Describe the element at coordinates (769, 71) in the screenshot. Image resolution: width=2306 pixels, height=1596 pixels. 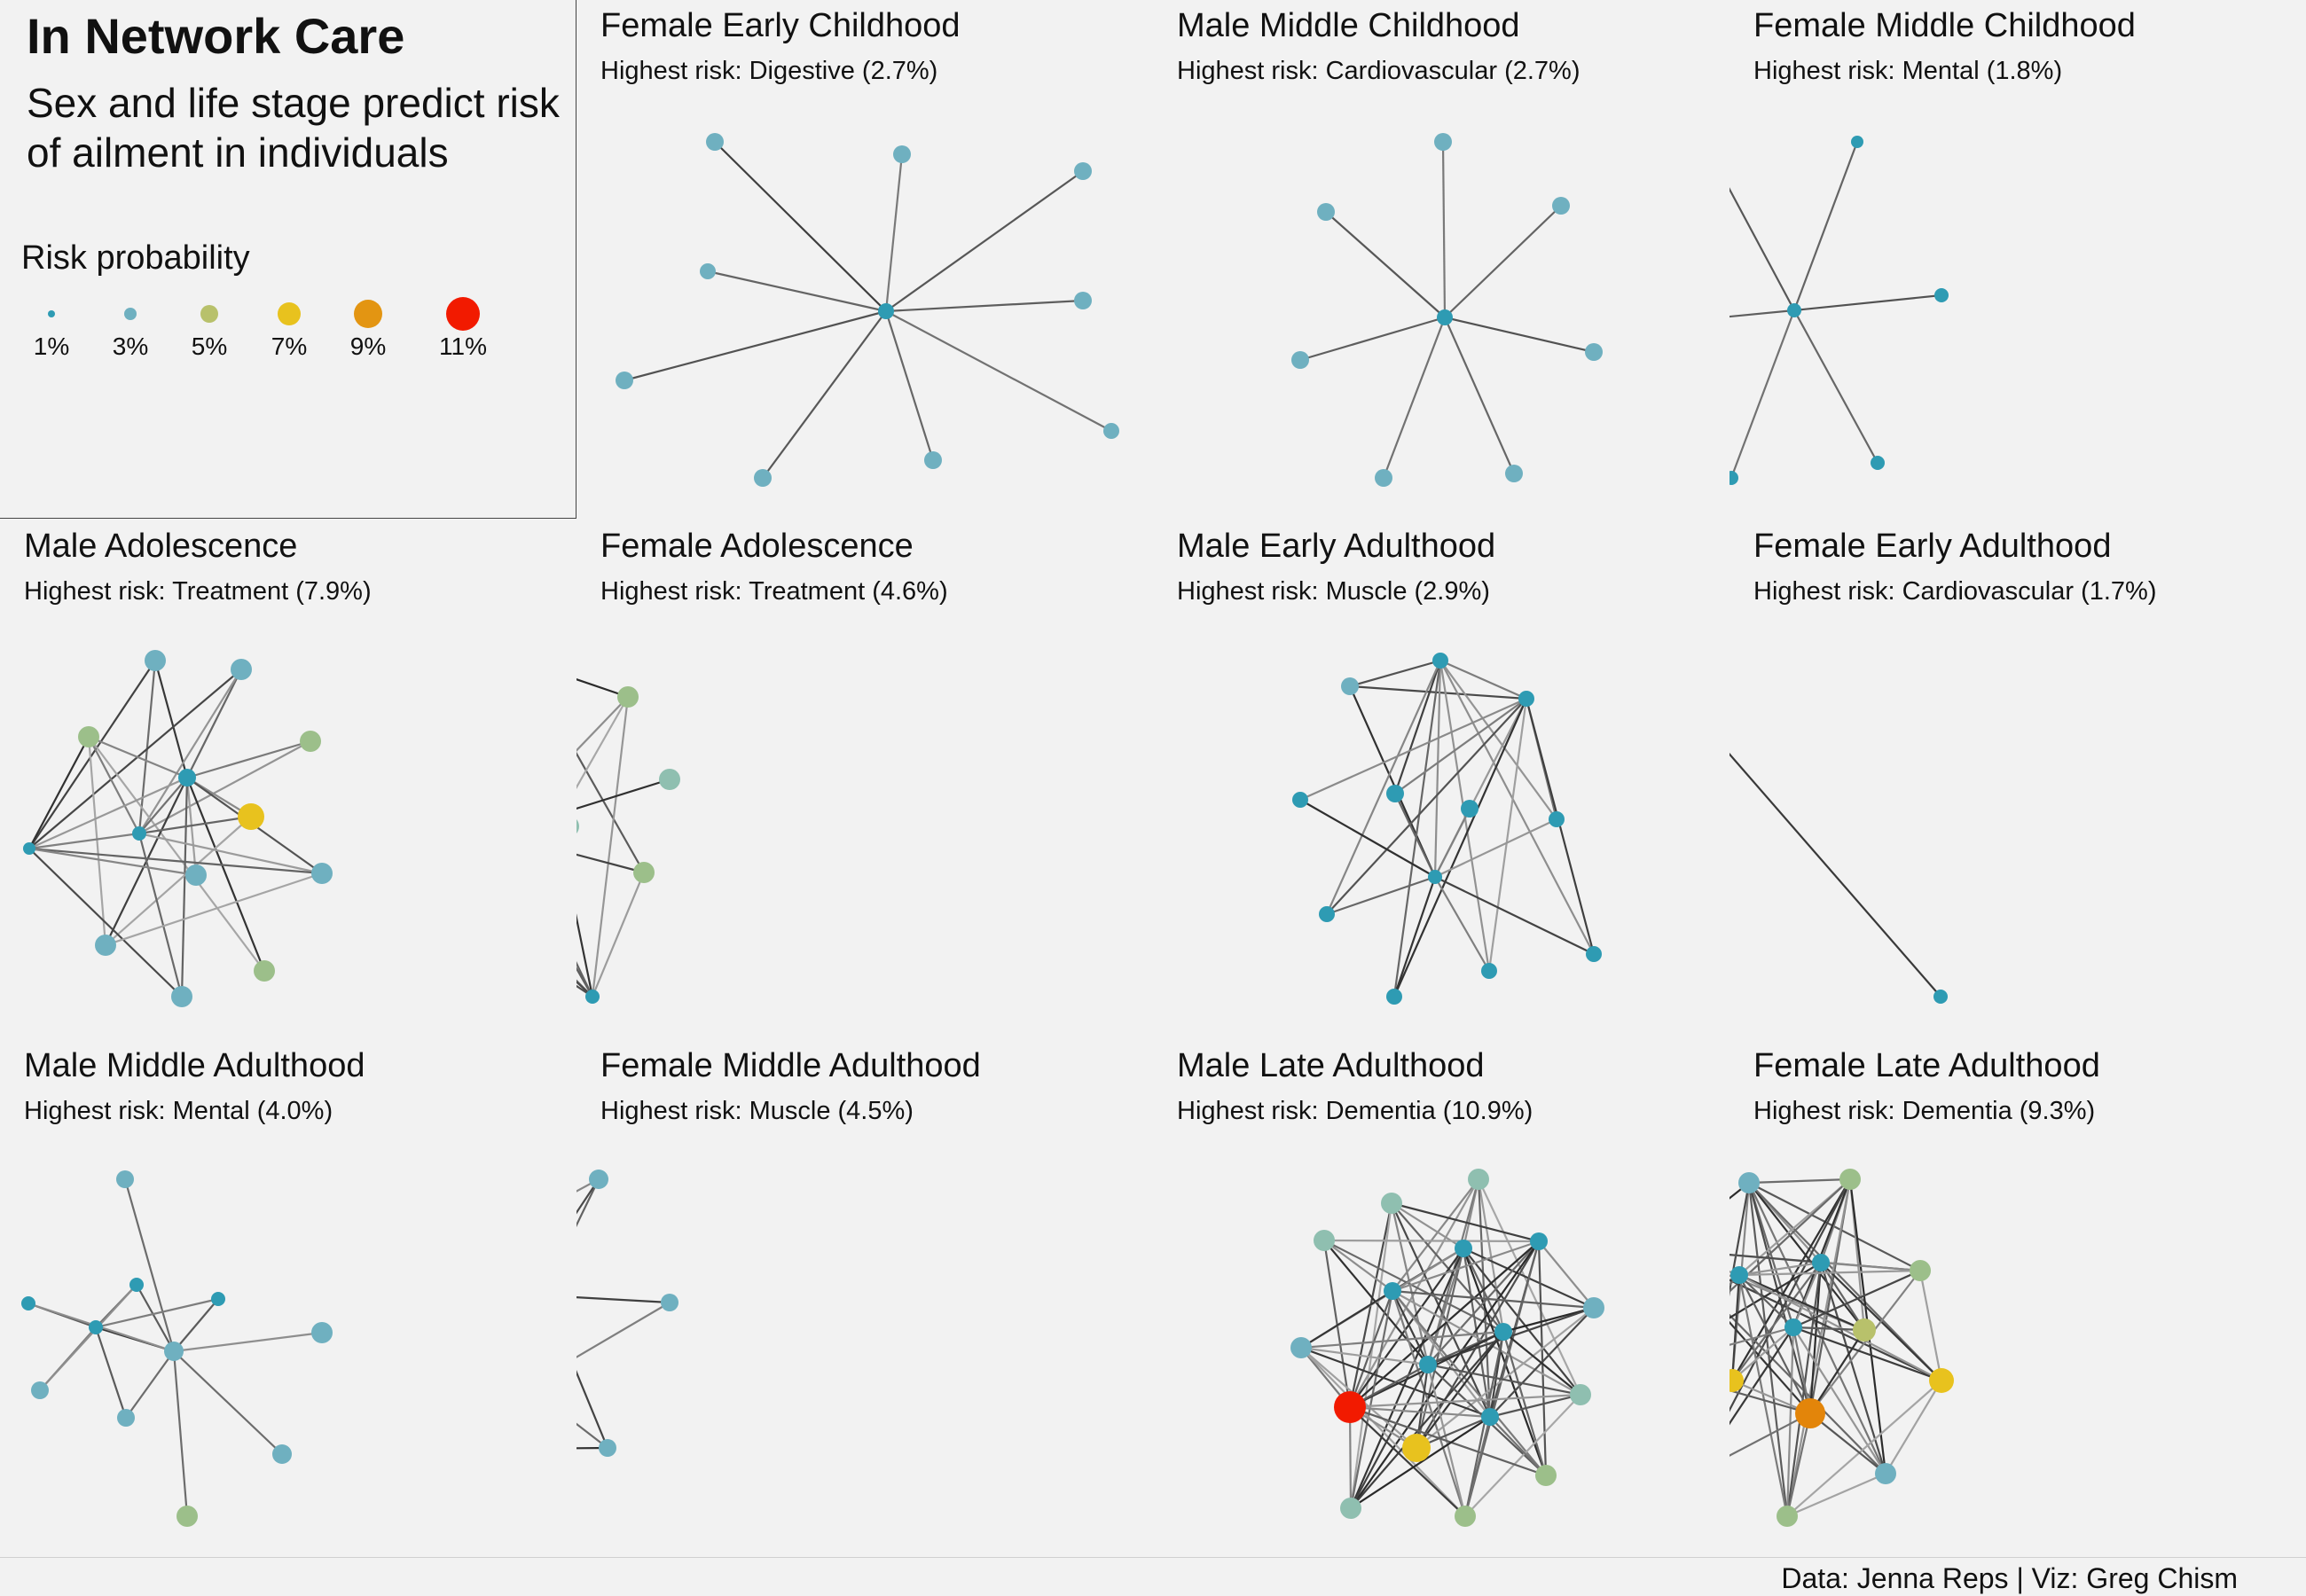
I see `panel-subtitle: Highest risk: Digestive (2.7%)` at that location.